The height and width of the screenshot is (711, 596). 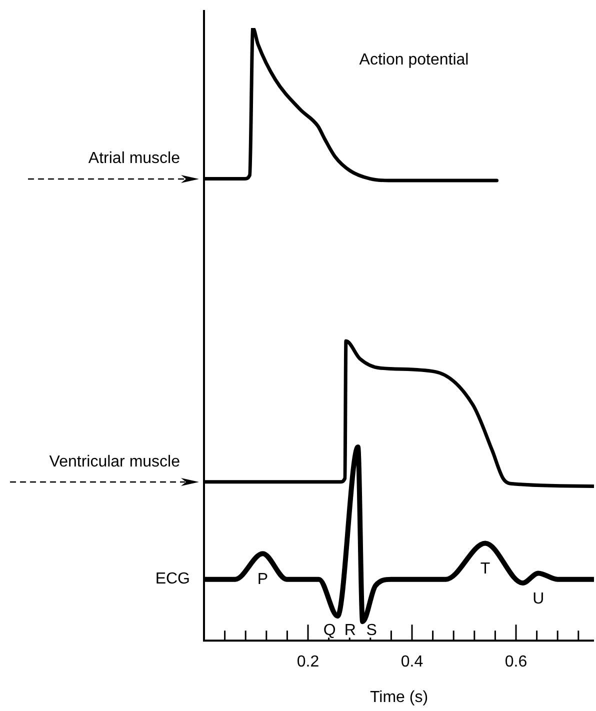 I want to click on x-tick-label: 0.4, so click(x=412, y=662).